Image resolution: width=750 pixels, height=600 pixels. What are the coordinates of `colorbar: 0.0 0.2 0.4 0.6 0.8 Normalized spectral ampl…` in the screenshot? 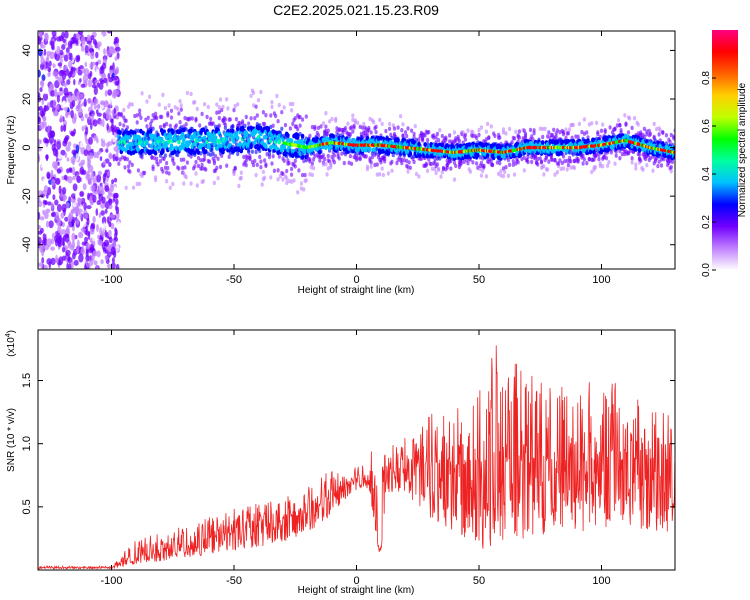 It's located at (724, 153).